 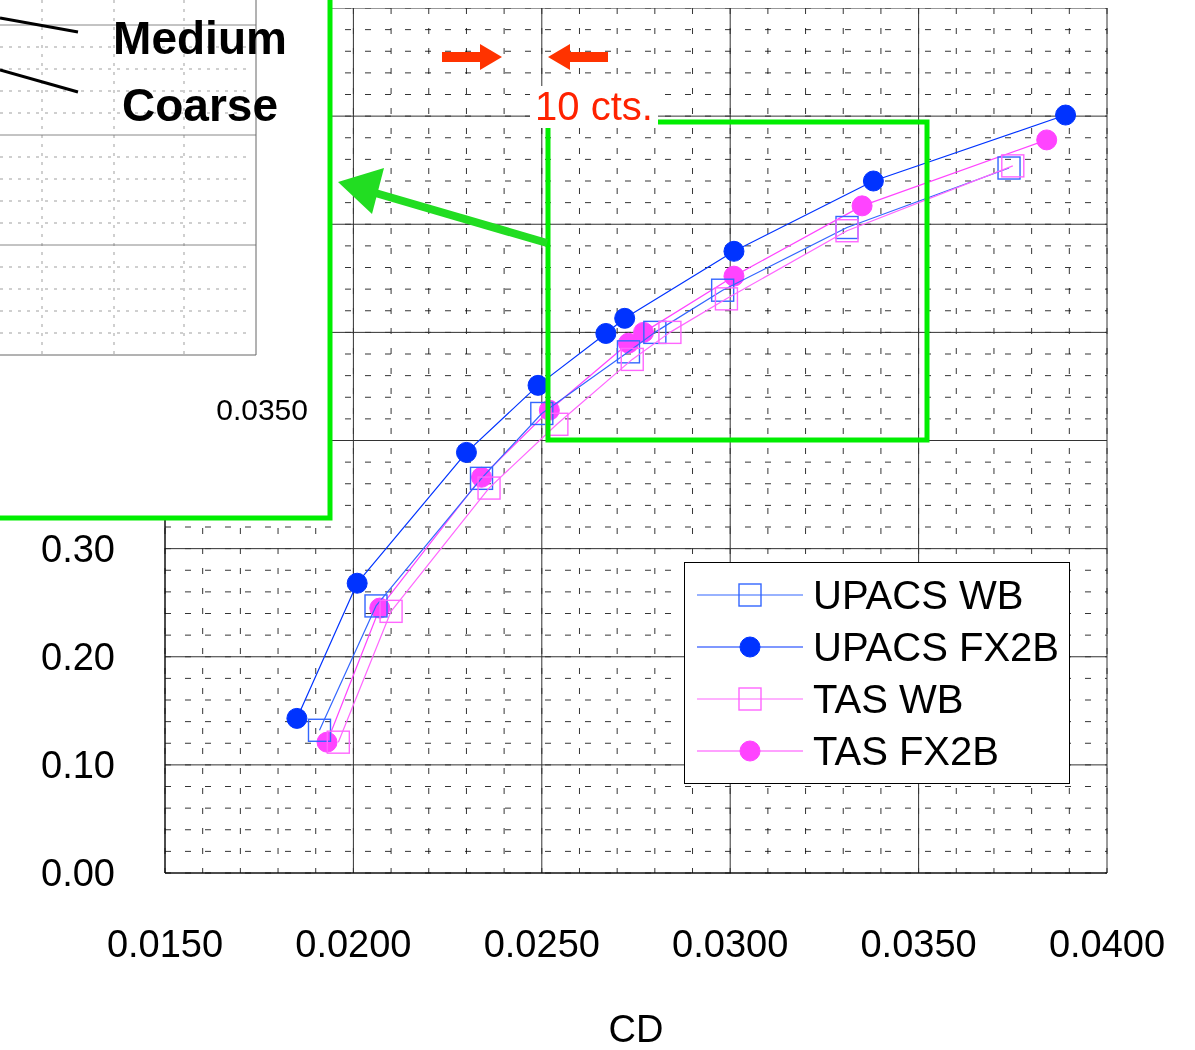 I want to click on x-tick-label: 0.0150, so click(x=165, y=944).